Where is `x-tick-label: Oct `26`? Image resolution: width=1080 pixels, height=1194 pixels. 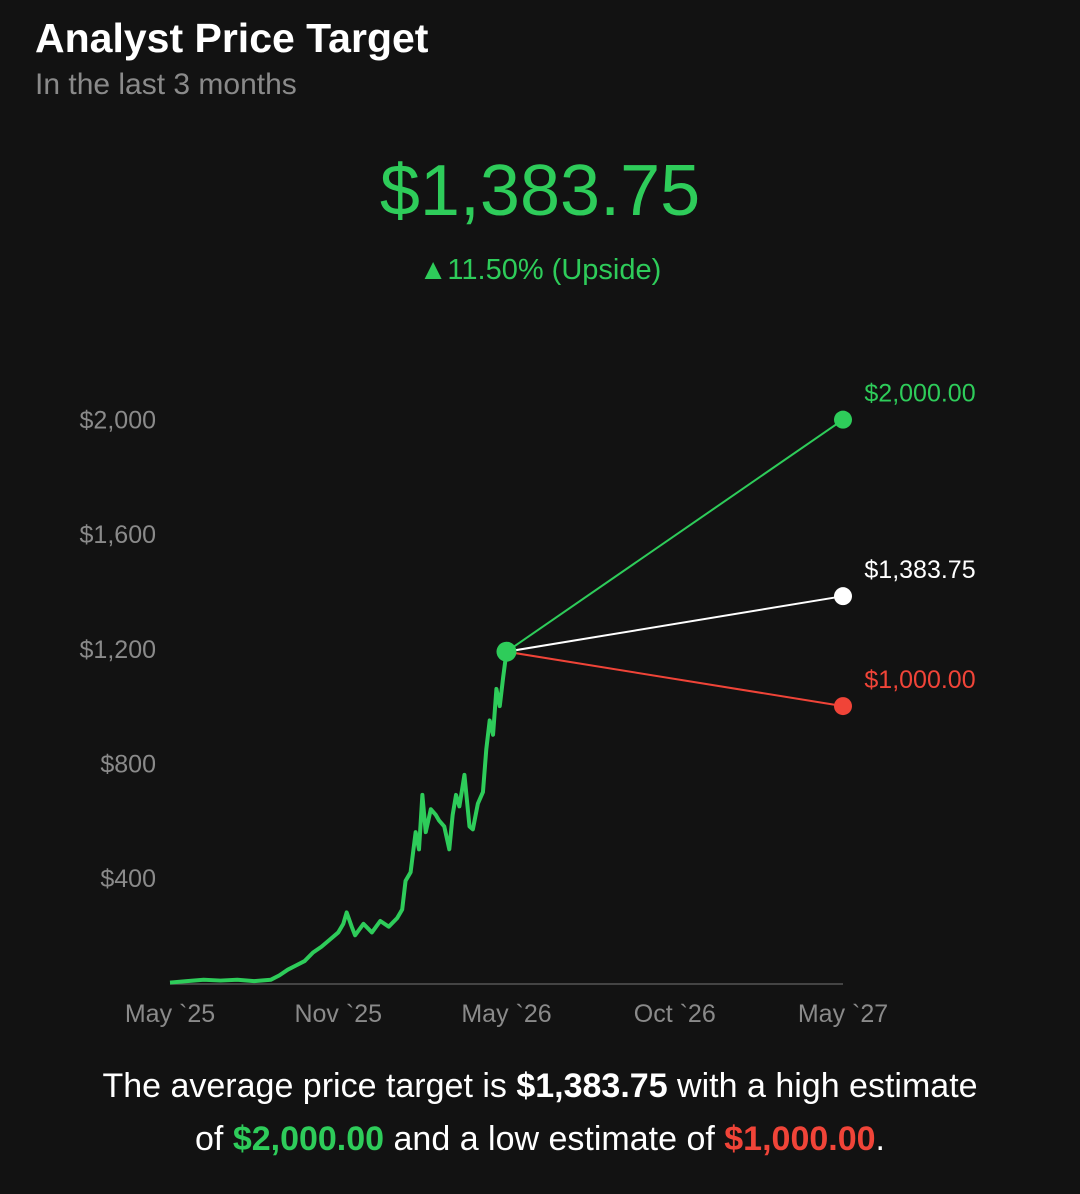
x-tick-label: Oct `26 is located at coordinates (675, 1014).